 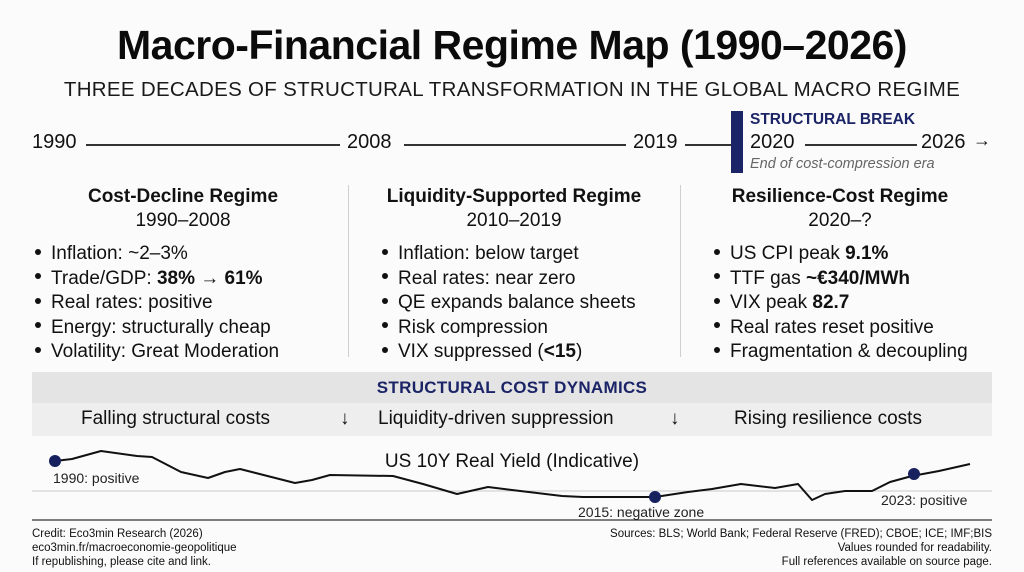 I want to click on list-item: US CPI peak 9.1%, so click(x=857, y=254).